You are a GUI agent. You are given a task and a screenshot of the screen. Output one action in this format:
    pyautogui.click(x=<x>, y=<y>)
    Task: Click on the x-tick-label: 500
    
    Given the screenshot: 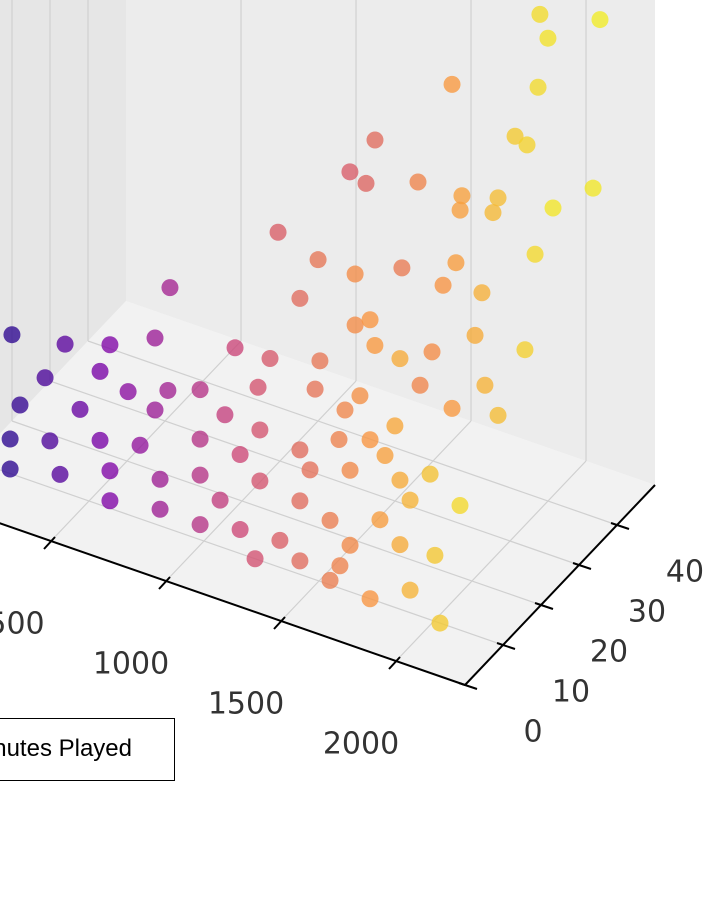 What is the action you would take?
    pyautogui.click(x=22, y=624)
    